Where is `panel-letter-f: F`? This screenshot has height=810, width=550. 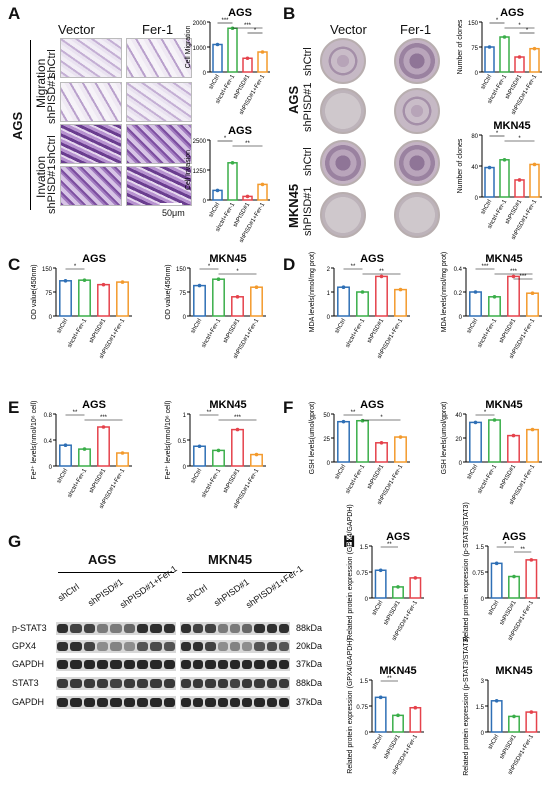
panel-letter-f: F is located at coordinates (288, 407).